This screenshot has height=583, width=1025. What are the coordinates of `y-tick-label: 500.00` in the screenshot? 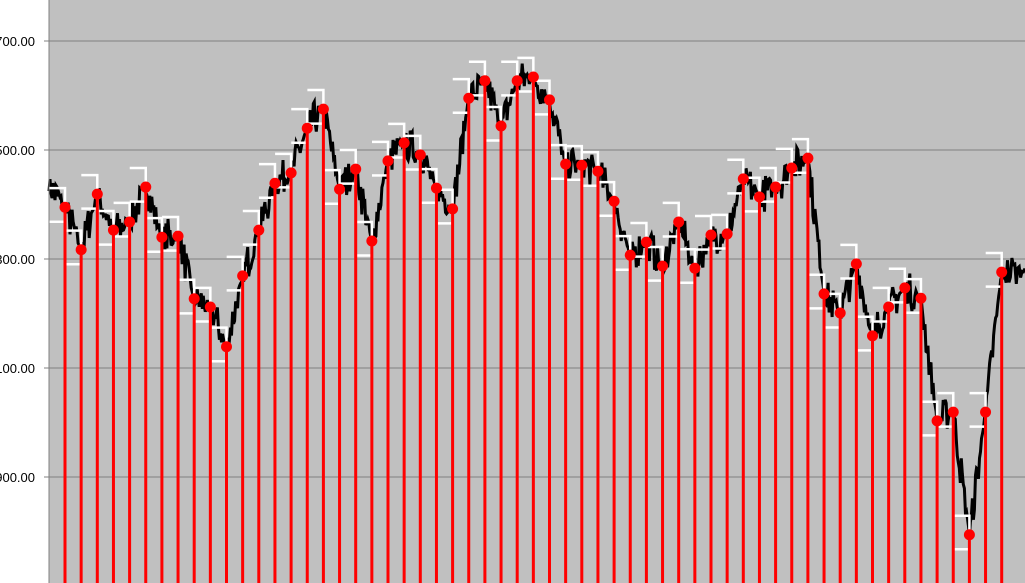 It's located at (17, 150).